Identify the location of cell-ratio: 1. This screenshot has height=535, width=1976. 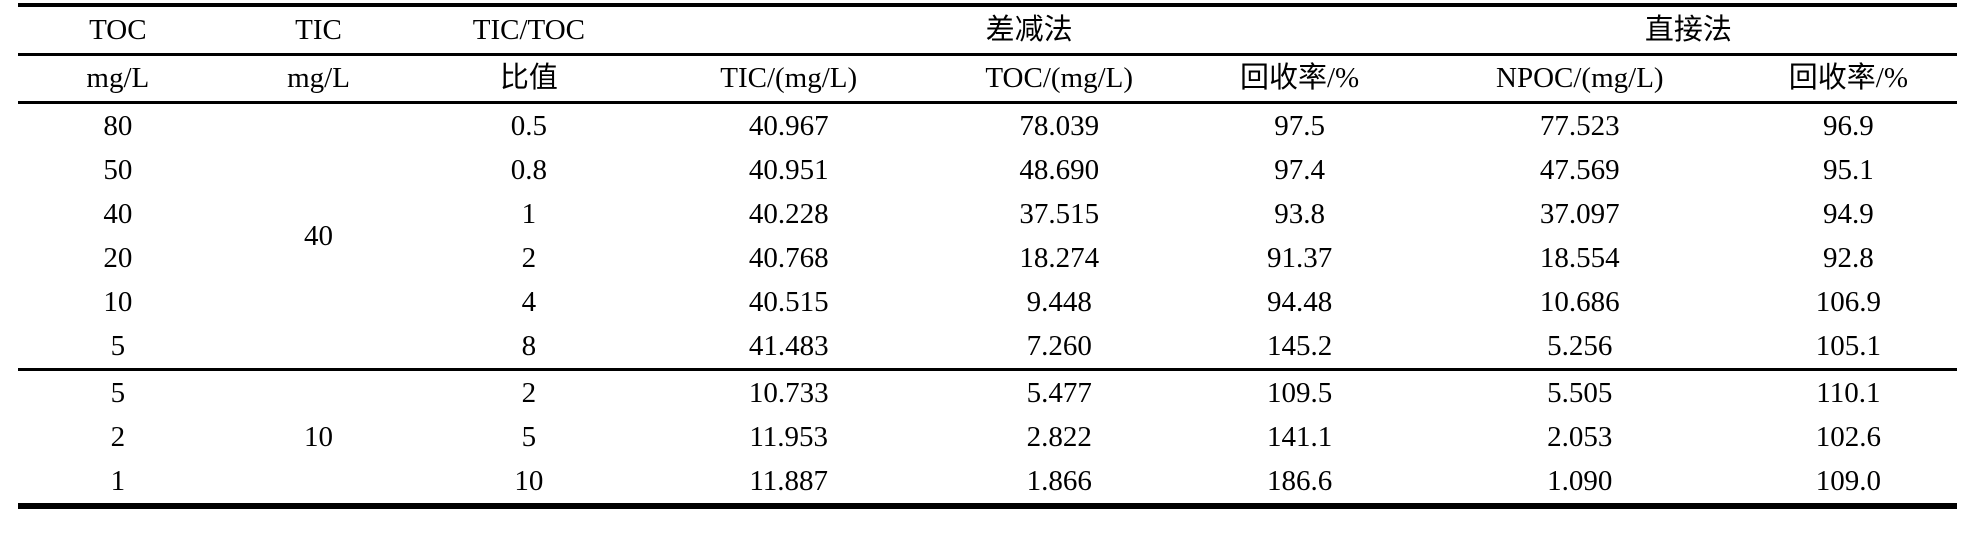
(529, 213).